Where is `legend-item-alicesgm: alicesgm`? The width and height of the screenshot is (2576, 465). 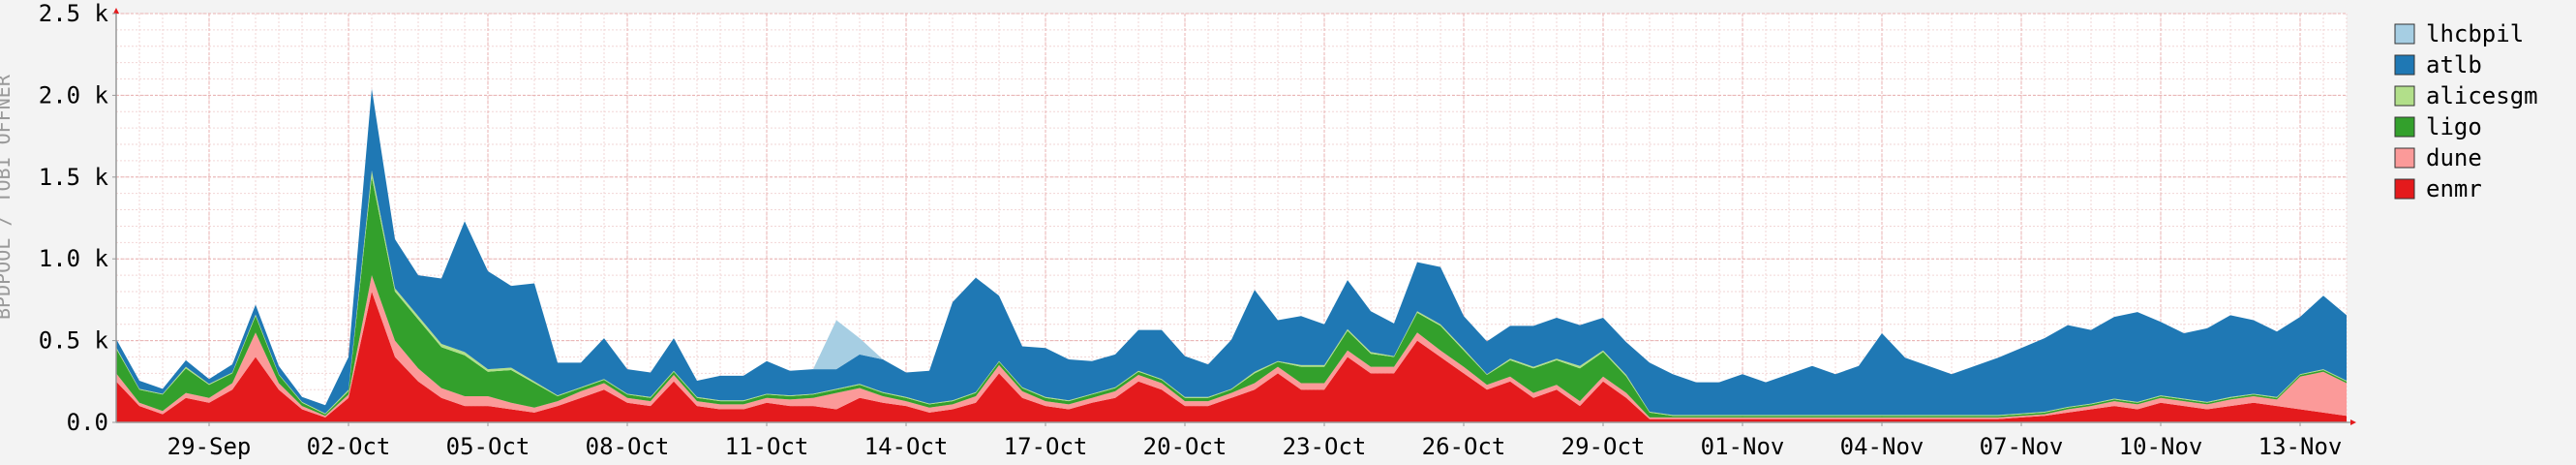
legend-item-alicesgm: alicesgm is located at coordinates (2466, 95).